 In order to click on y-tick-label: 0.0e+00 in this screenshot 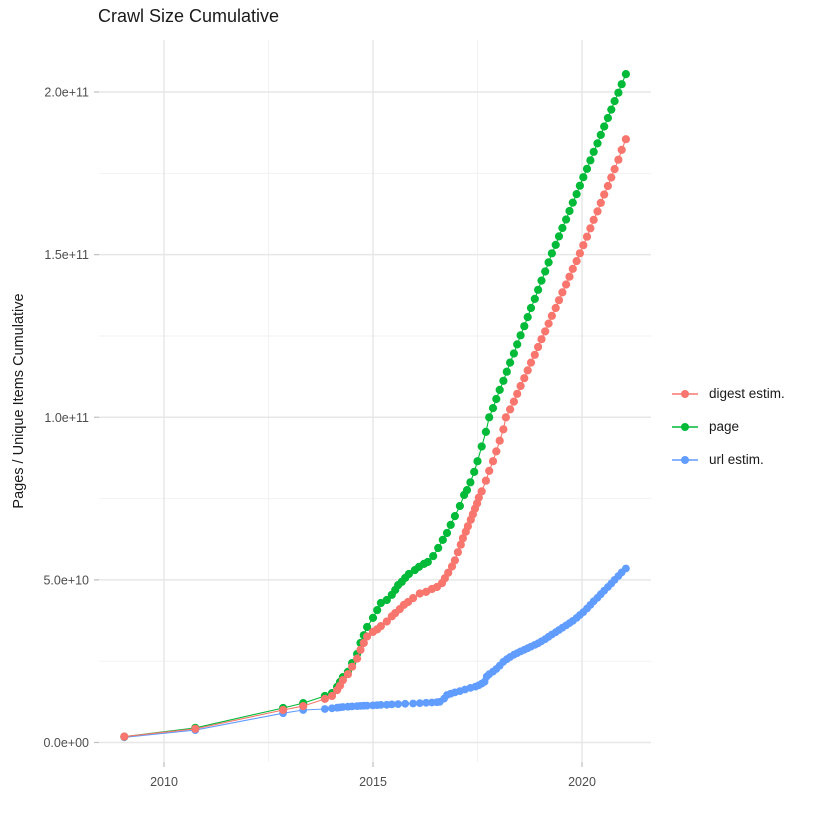, I will do `click(66, 743)`.